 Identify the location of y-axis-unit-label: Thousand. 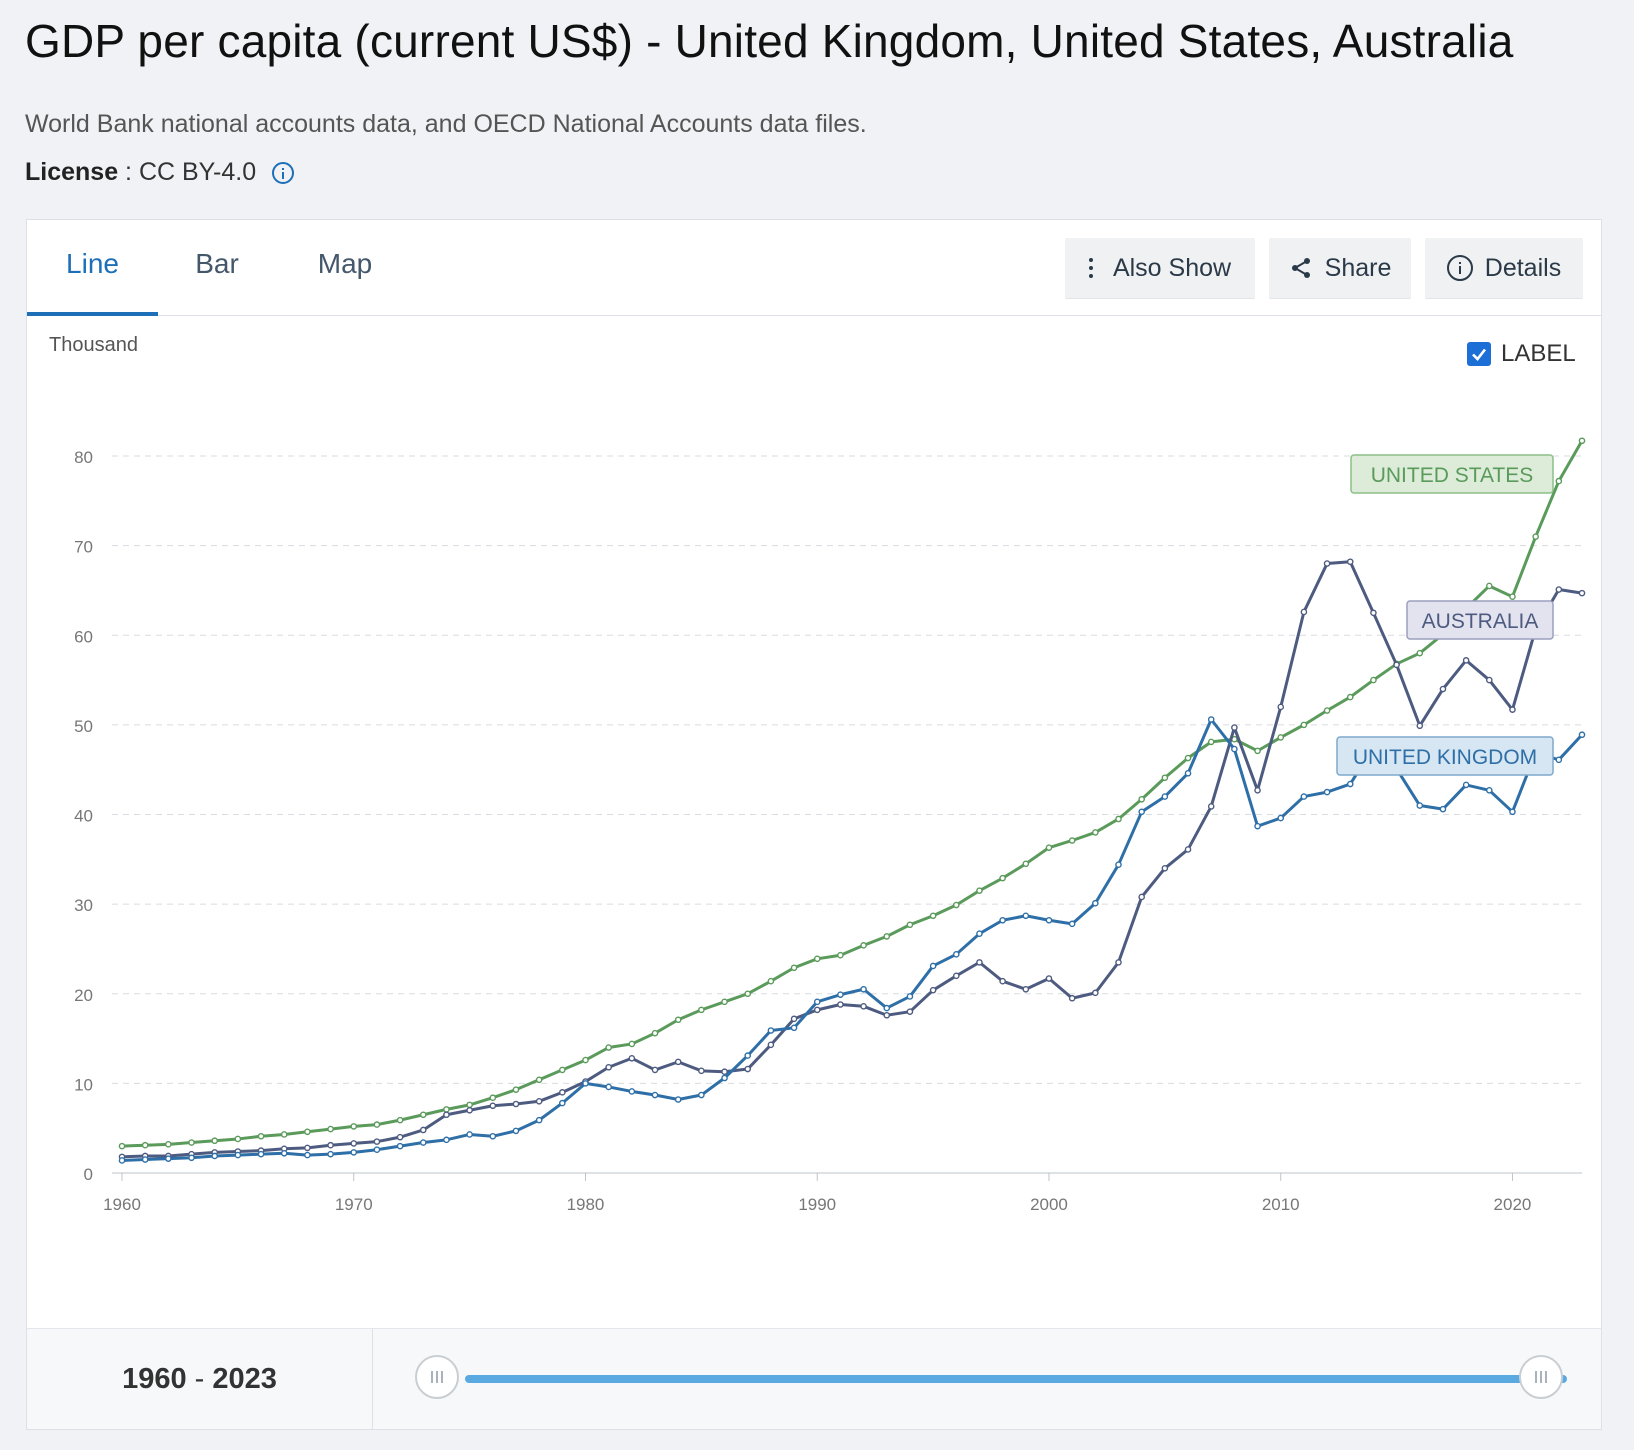
(93, 345).